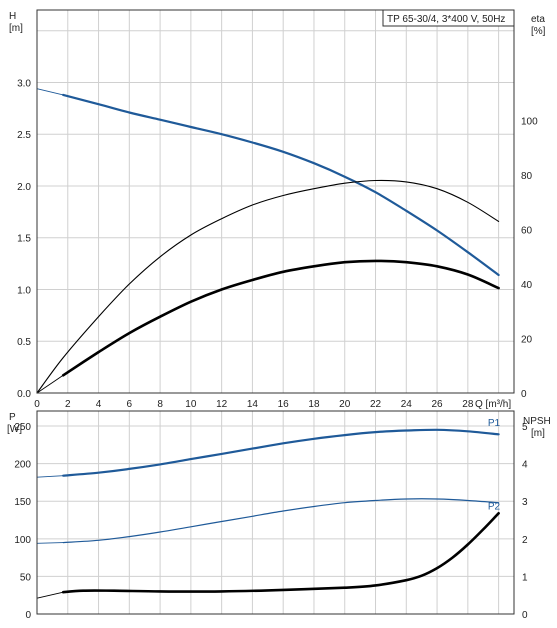 The image size is (557, 628). I want to click on chart-title: TP 65-30/4, 3*400 V, 50Hz, so click(446, 19).